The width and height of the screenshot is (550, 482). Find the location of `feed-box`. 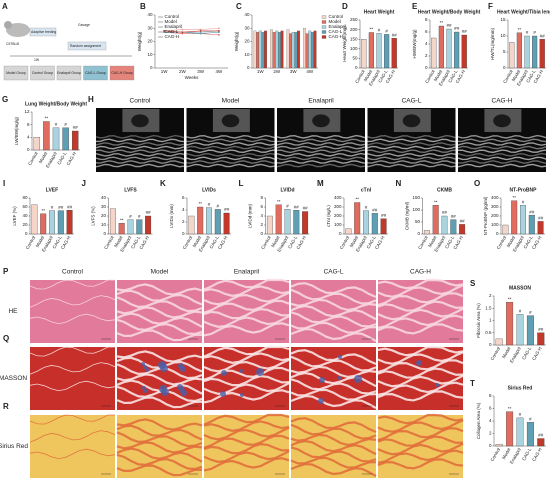

feed-box is located at coordinates (43, 32).